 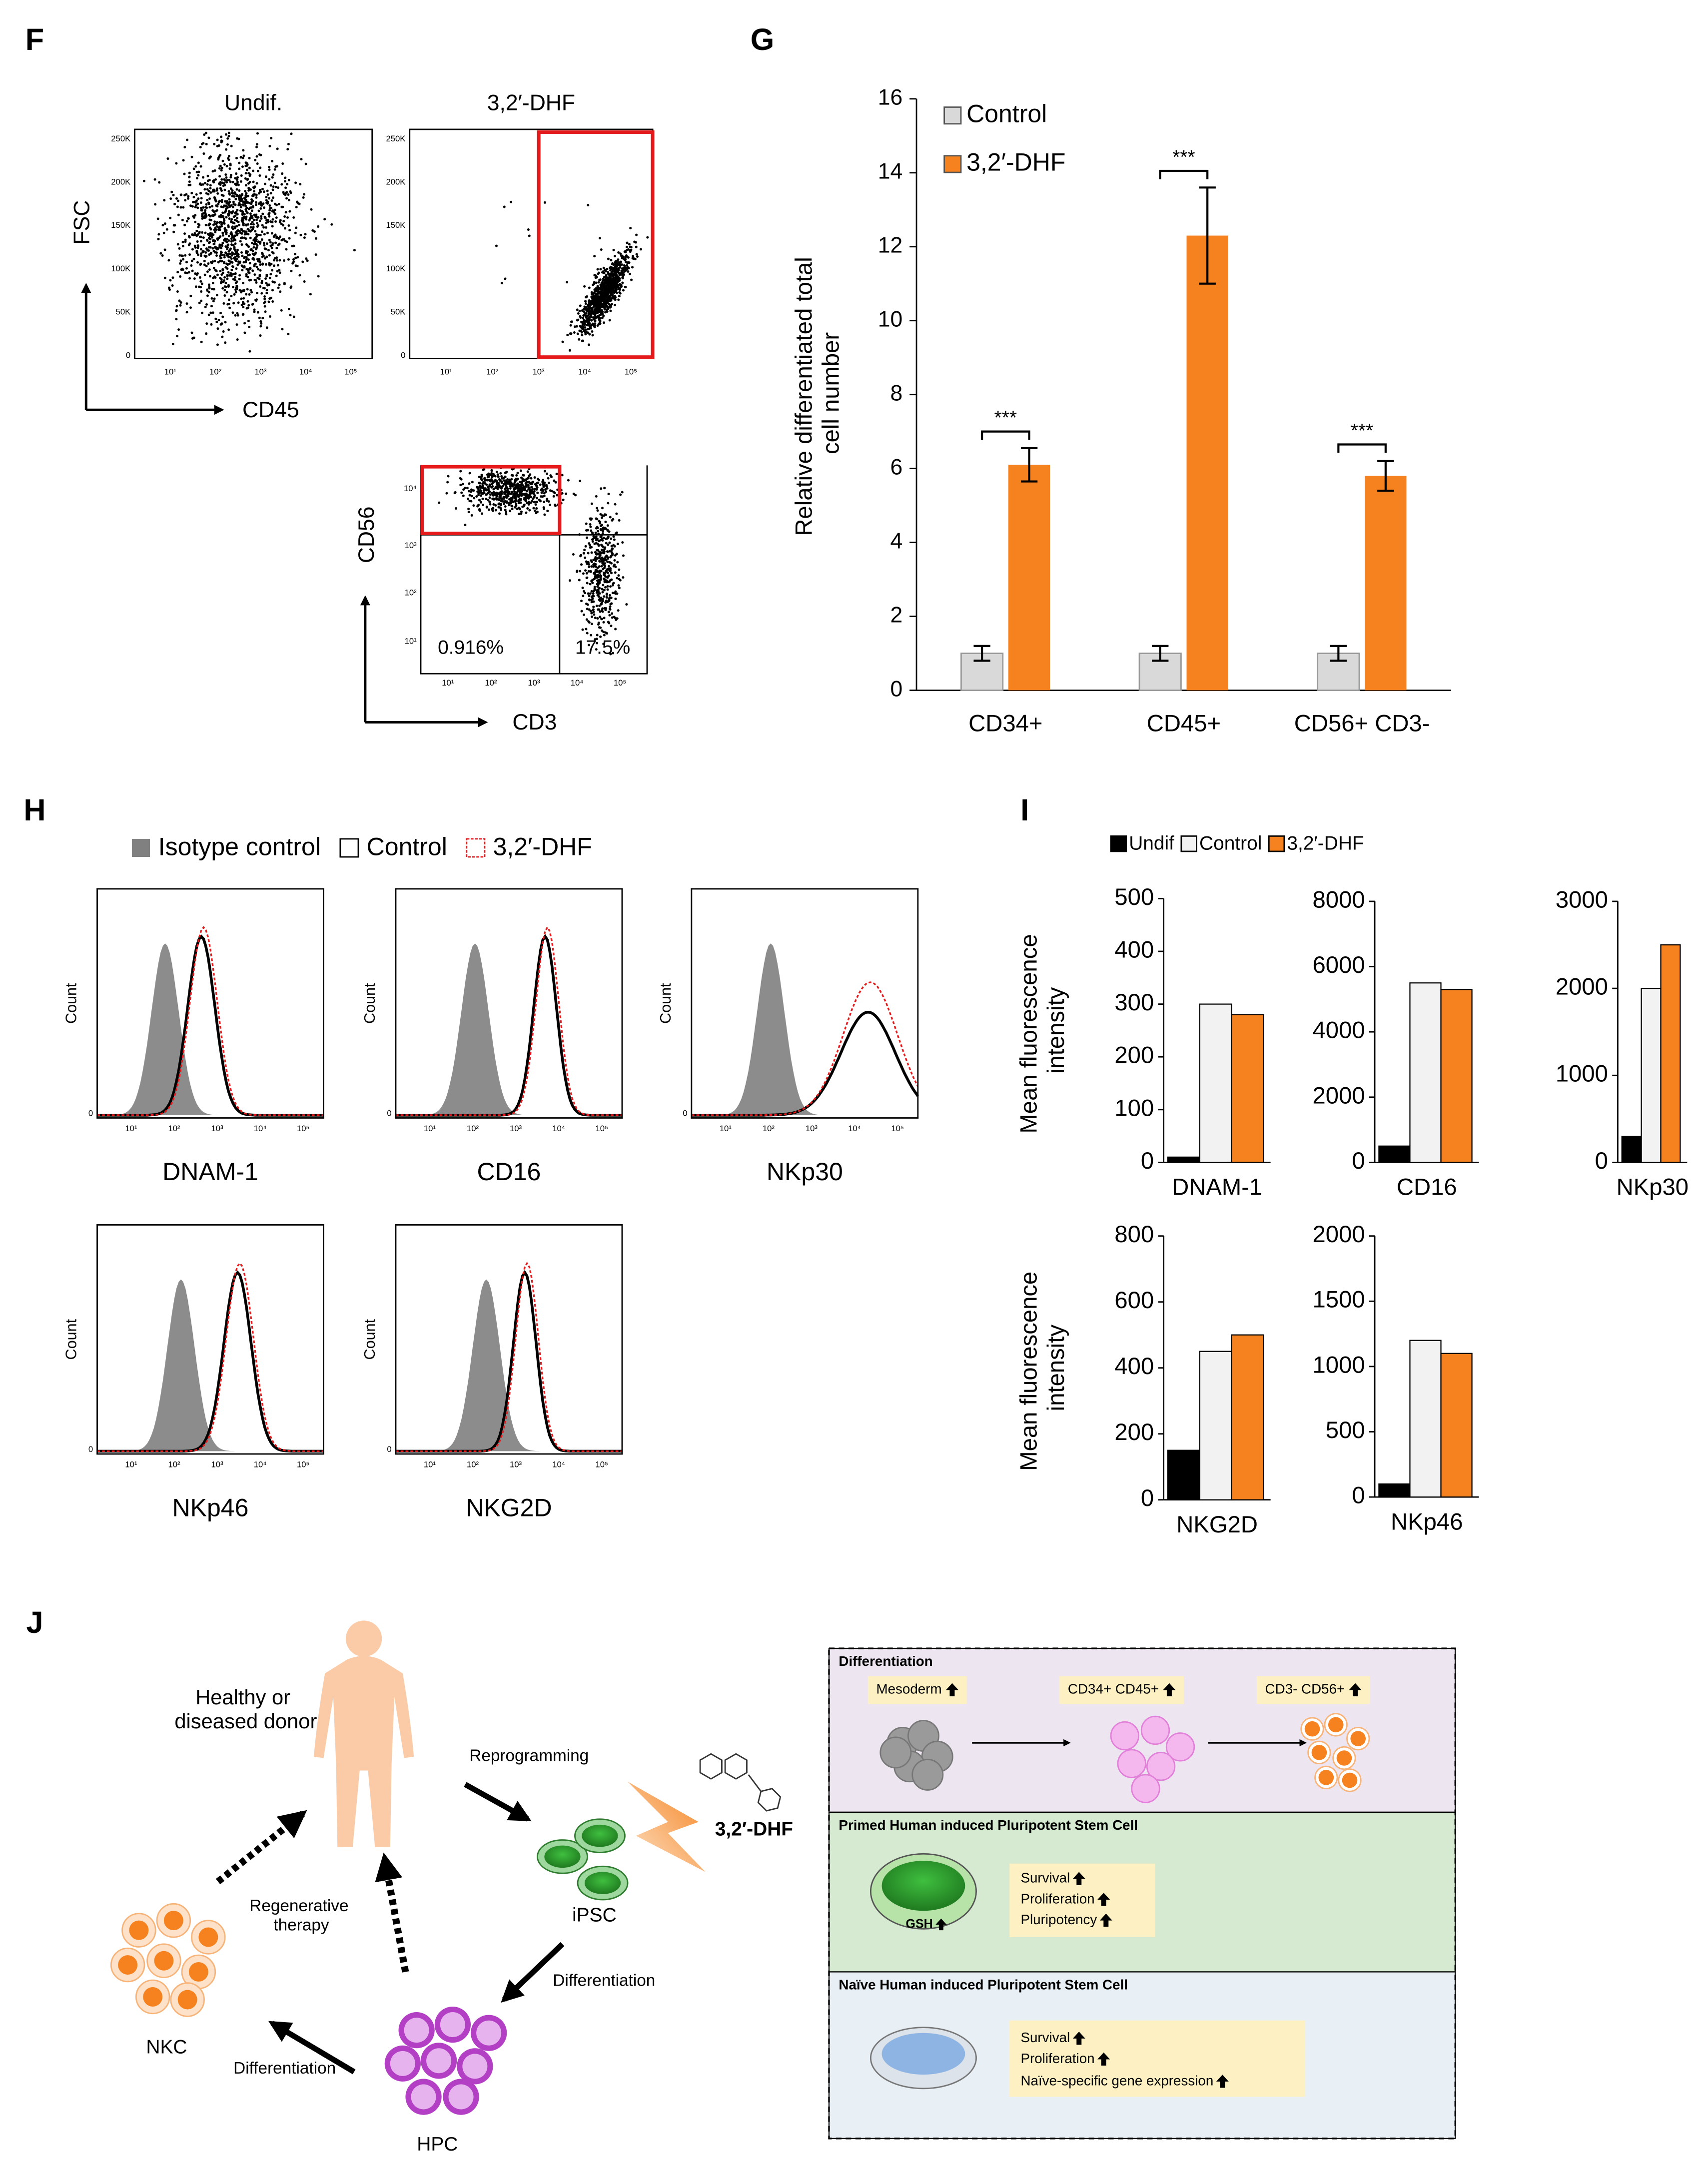 What do you see at coordinates (1134, 1234) in the screenshot?
I see `y-tick-label: 800` at bounding box center [1134, 1234].